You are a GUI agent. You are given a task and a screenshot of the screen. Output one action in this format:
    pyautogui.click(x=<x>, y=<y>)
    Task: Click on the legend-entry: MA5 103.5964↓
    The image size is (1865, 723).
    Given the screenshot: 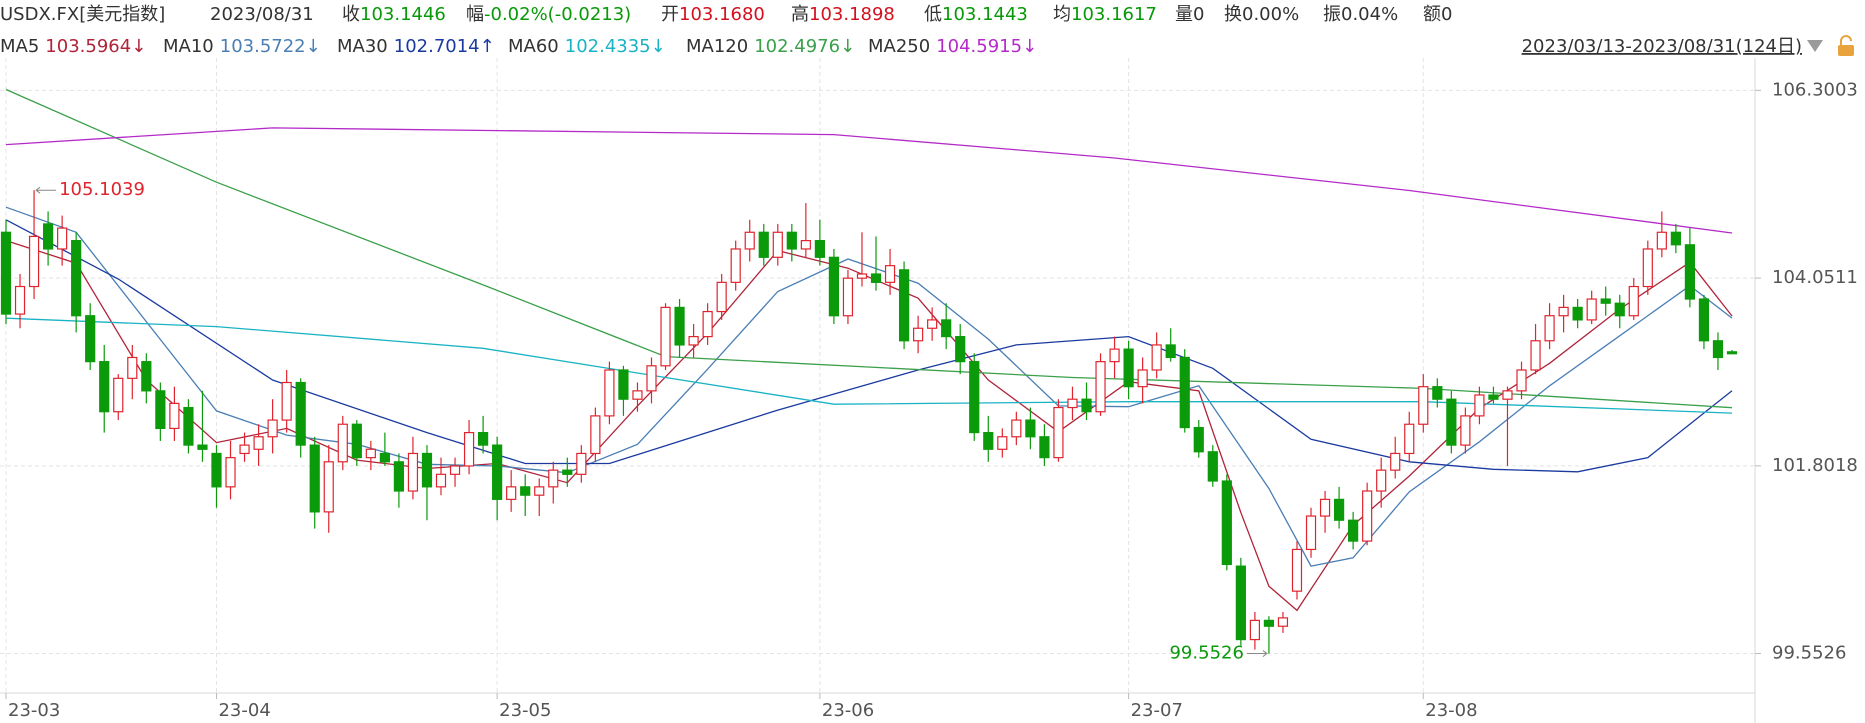 What is the action you would take?
    pyautogui.click(x=73, y=46)
    